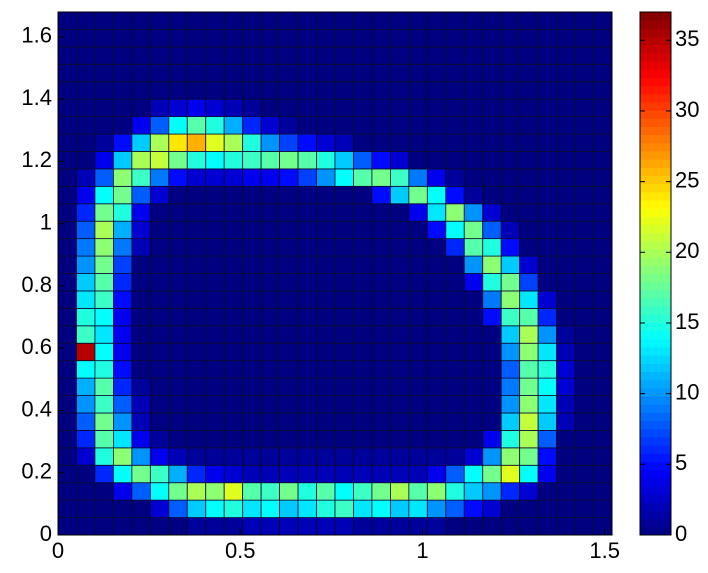 This screenshot has height=573, width=708. What do you see at coordinates (681, 533) in the screenshot?
I see `colorbar-tick-label: 0` at bounding box center [681, 533].